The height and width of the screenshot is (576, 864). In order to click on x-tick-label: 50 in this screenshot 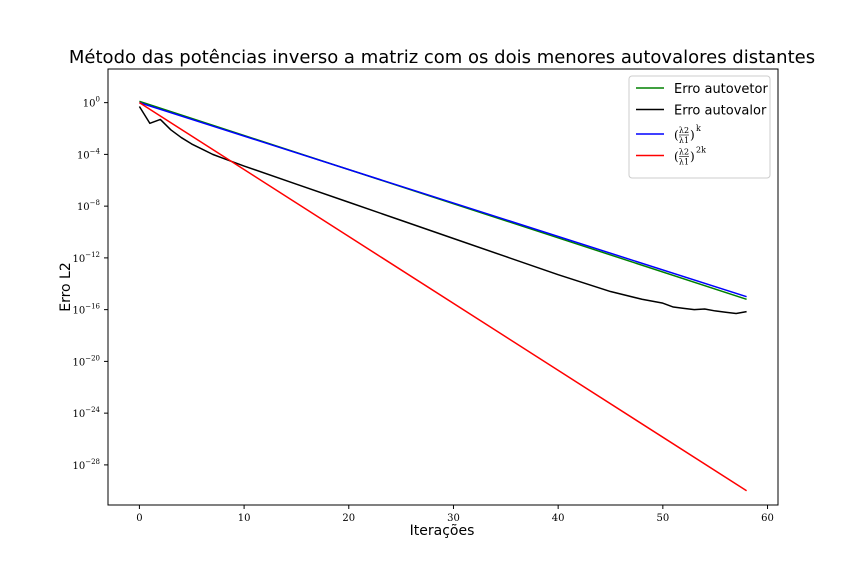, I will do `click(662, 518)`.